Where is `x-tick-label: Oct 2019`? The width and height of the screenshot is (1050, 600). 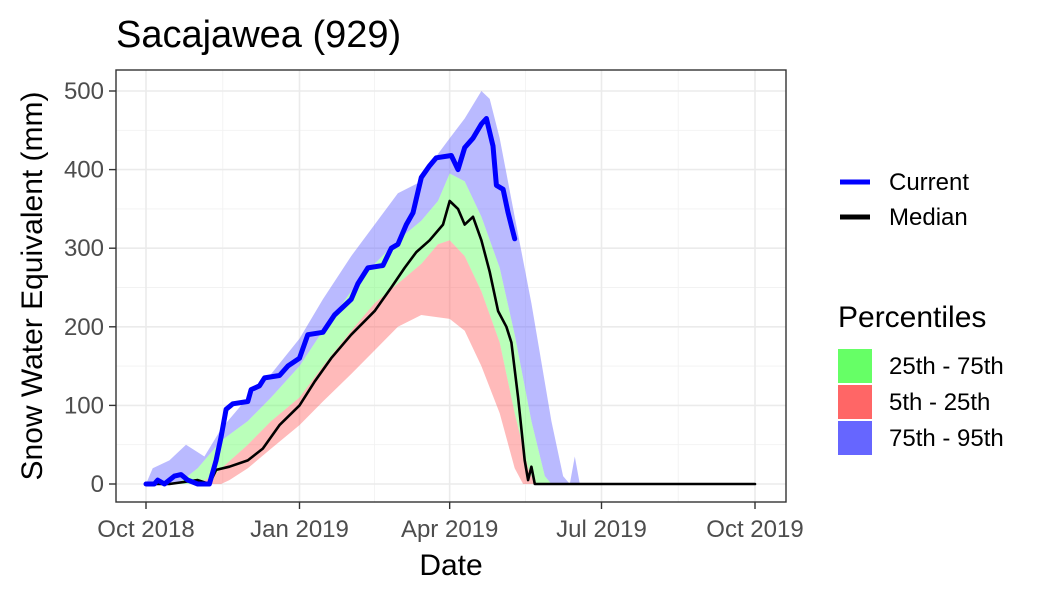
x-tick-label: Oct 2019 is located at coordinates (754, 529).